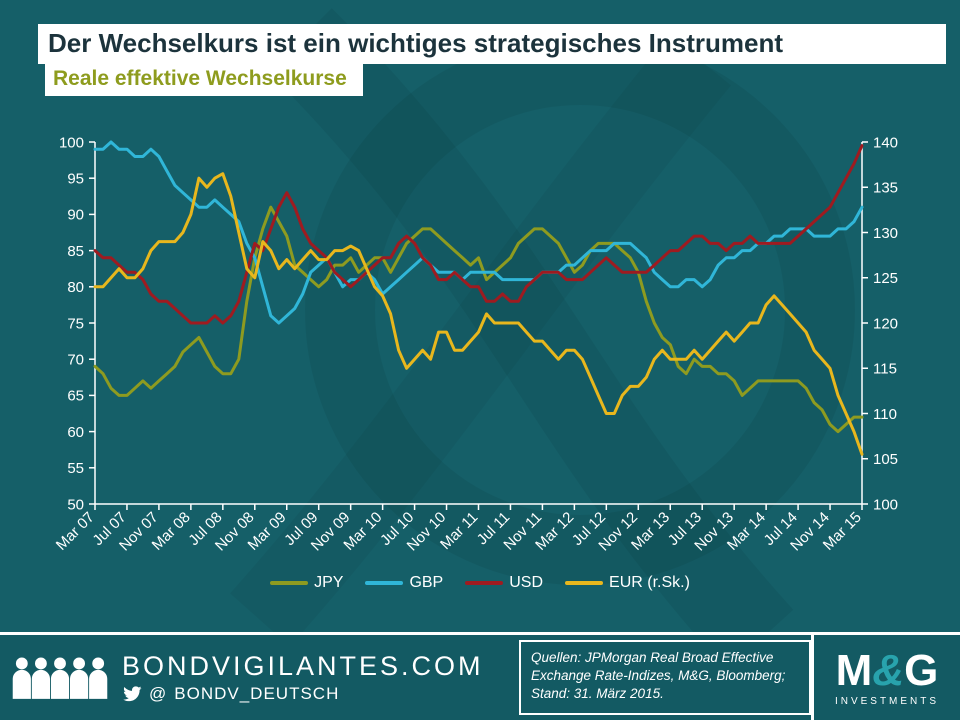 This screenshot has height=720, width=960. What do you see at coordinates (885, 504) in the screenshot?
I see `y-axis-label-right: 100` at bounding box center [885, 504].